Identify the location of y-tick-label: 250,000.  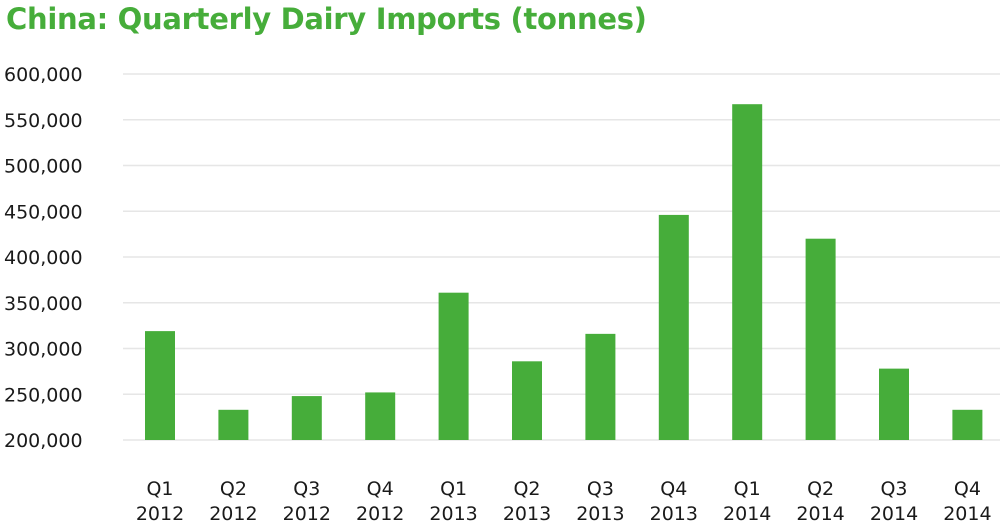
(43, 395).